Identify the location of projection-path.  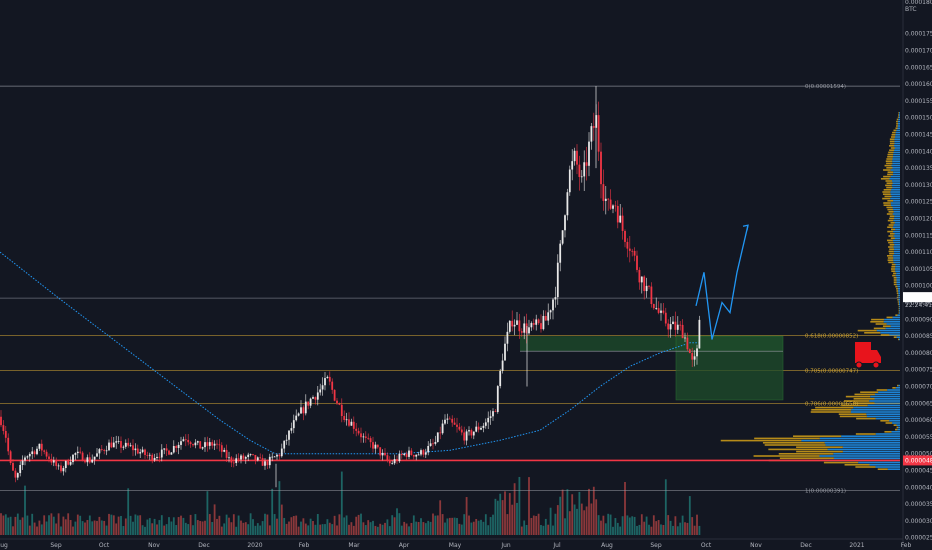
(722, 282).